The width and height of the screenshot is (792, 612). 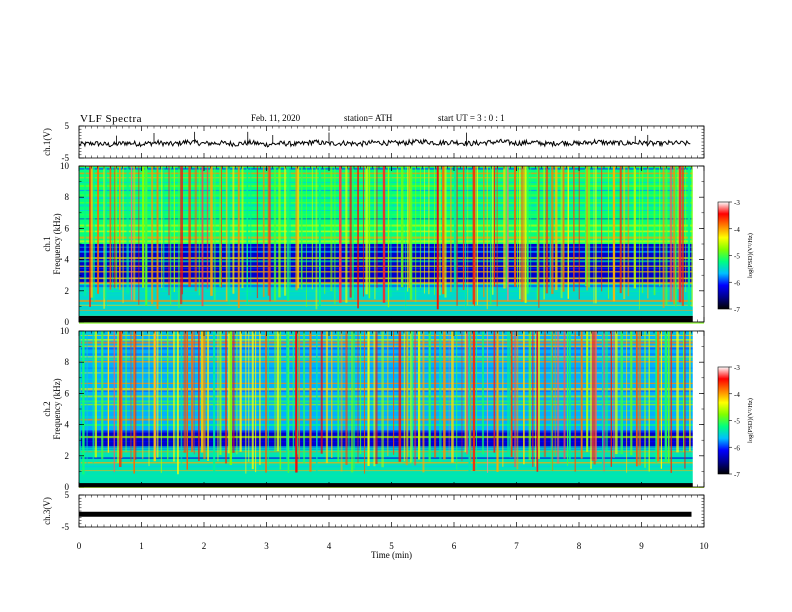 I want to click on y-tick-label: 4, so click(x=67, y=260).